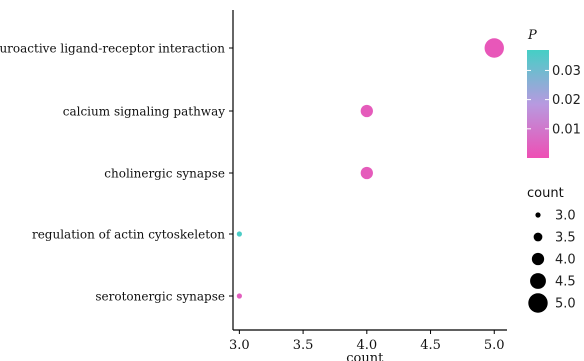  What do you see at coordinates (160, 297) in the screenshot?
I see `y-tick-label: serotonergic synapse` at bounding box center [160, 297].